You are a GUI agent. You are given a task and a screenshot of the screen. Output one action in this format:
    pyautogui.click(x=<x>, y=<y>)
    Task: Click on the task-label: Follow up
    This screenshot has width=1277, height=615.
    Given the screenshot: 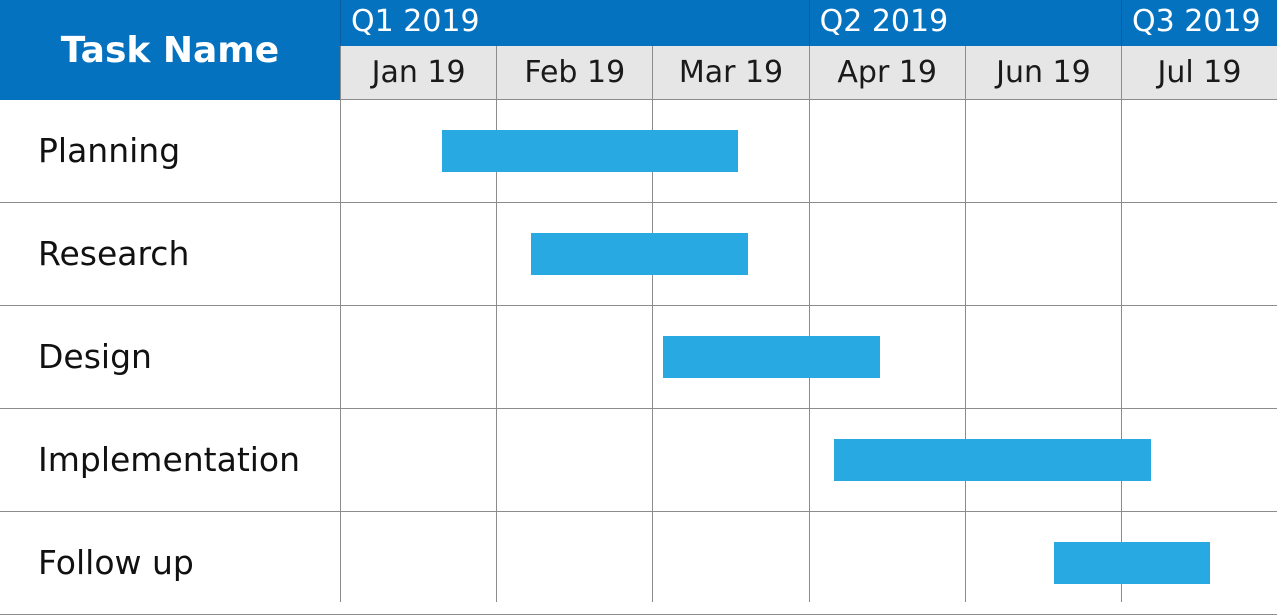 What is the action you would take?
    pyautogui.click(x=116, y=562)
    